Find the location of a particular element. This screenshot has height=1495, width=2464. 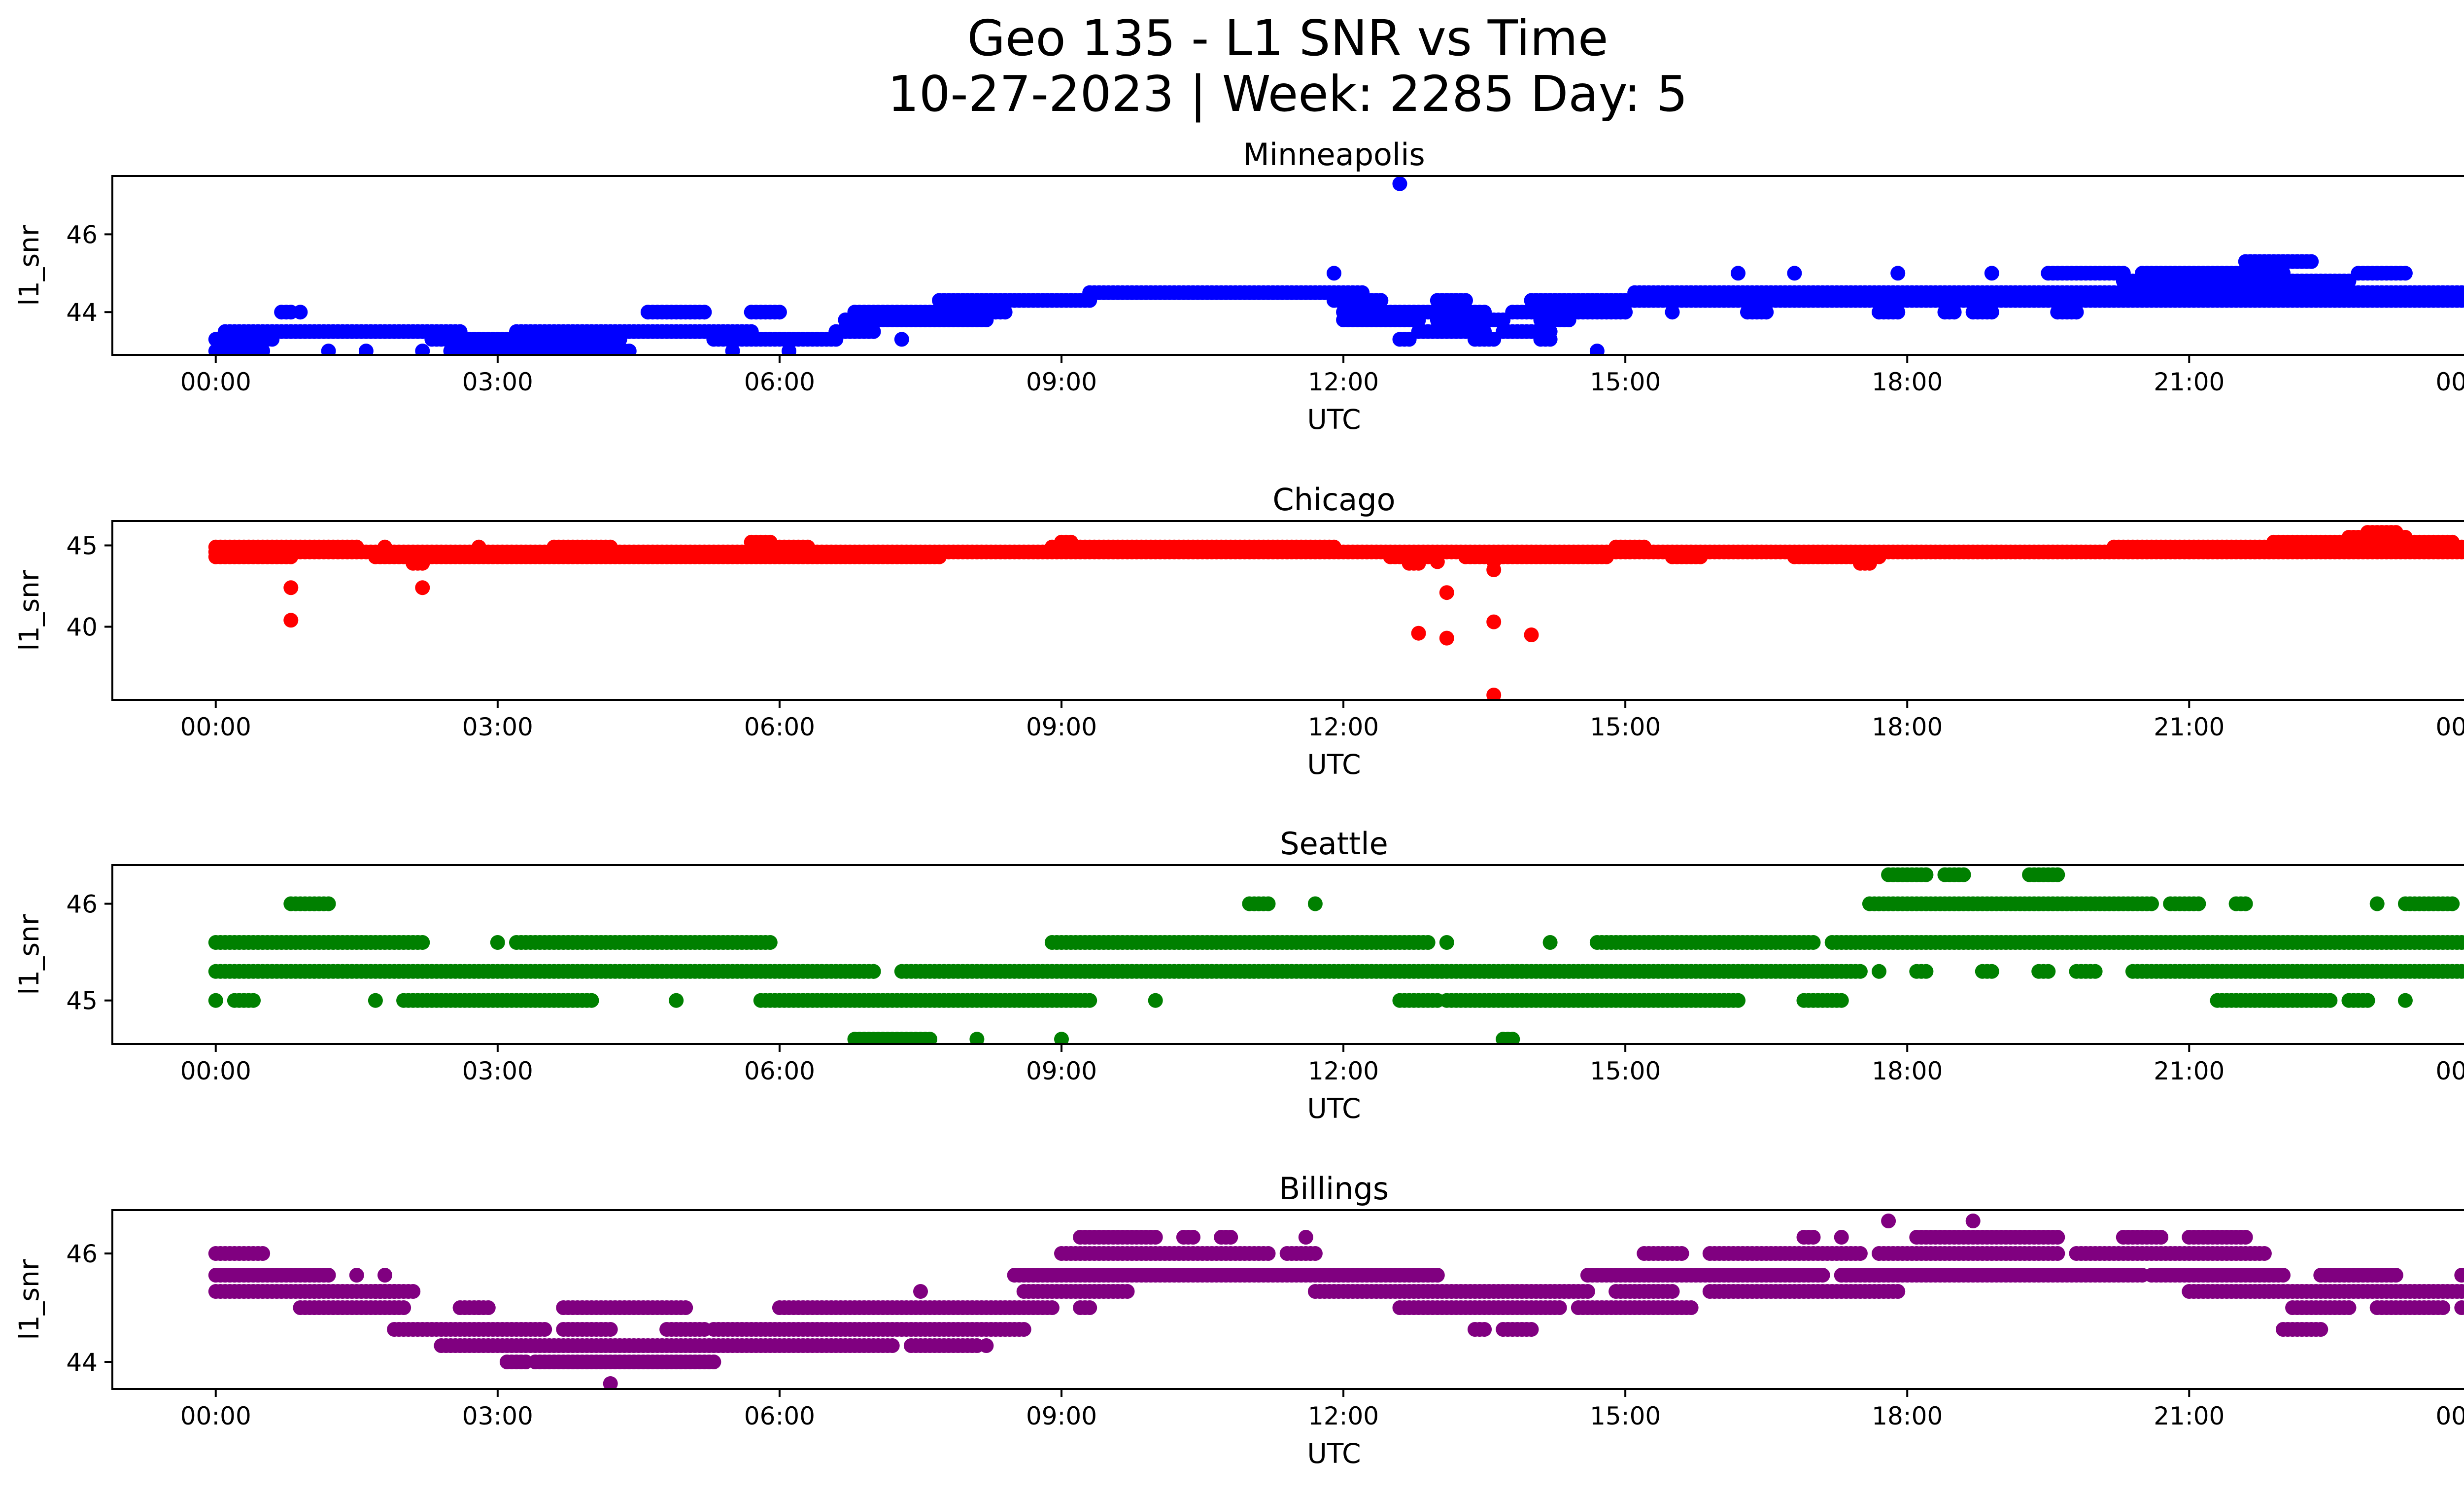

x-tick-label: 06:00 is located at coordinates (779, 1416).